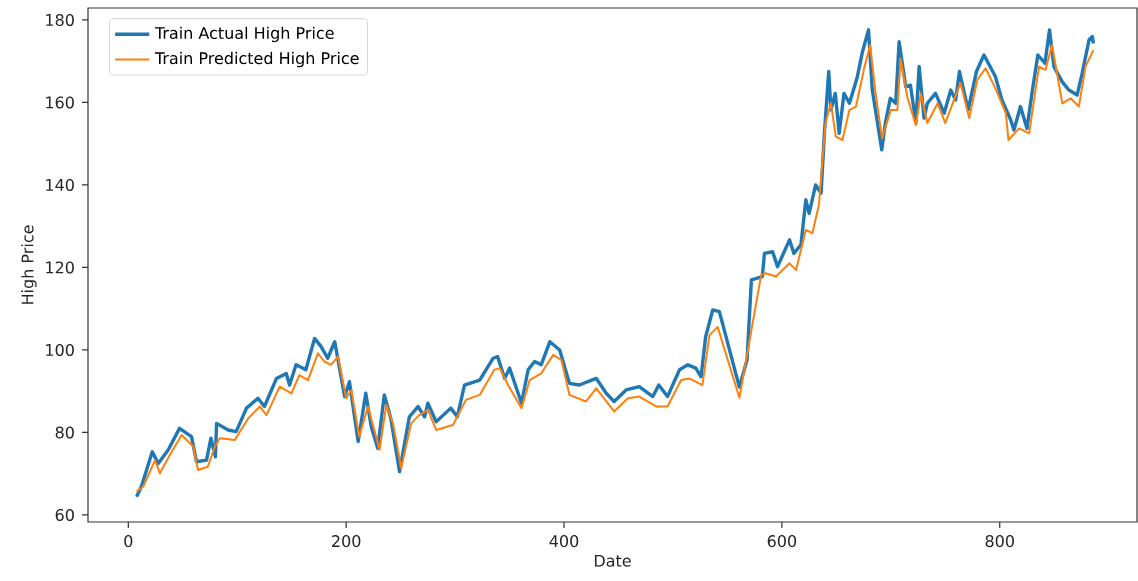  Describe the element at coordinates (346, 541) in the screenshot. I see `x-tick-label: 200` at that location.